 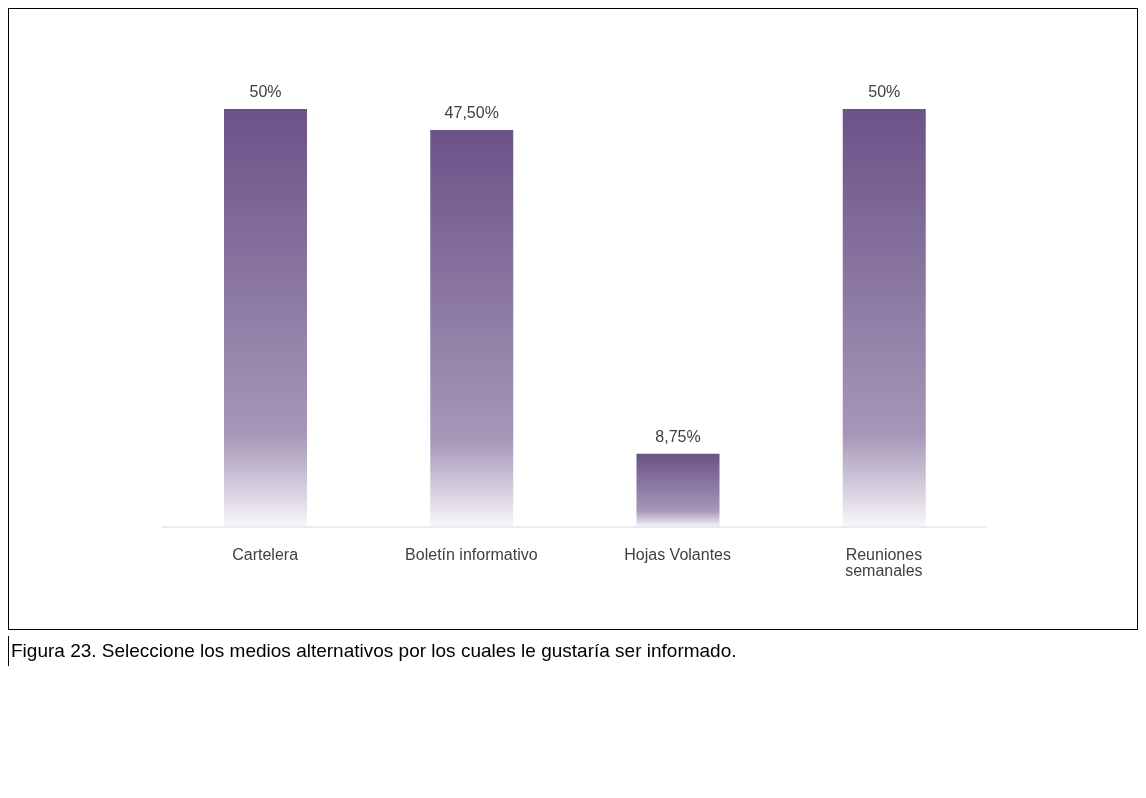 I want to click on x-tick-label: Reuniones semanales, so click(x=884, y=563).